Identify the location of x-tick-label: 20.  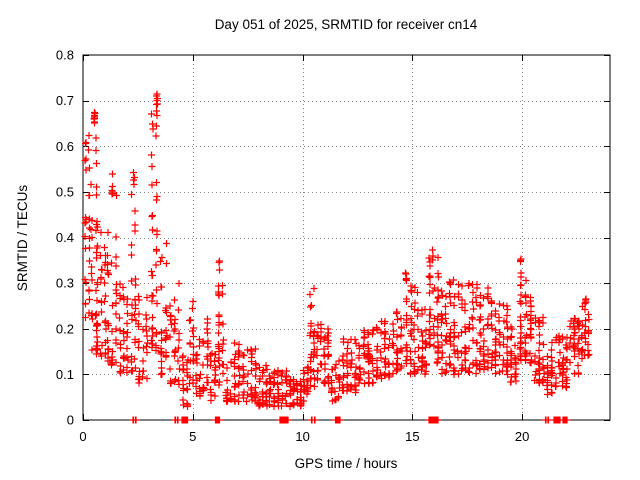
(522, 436).